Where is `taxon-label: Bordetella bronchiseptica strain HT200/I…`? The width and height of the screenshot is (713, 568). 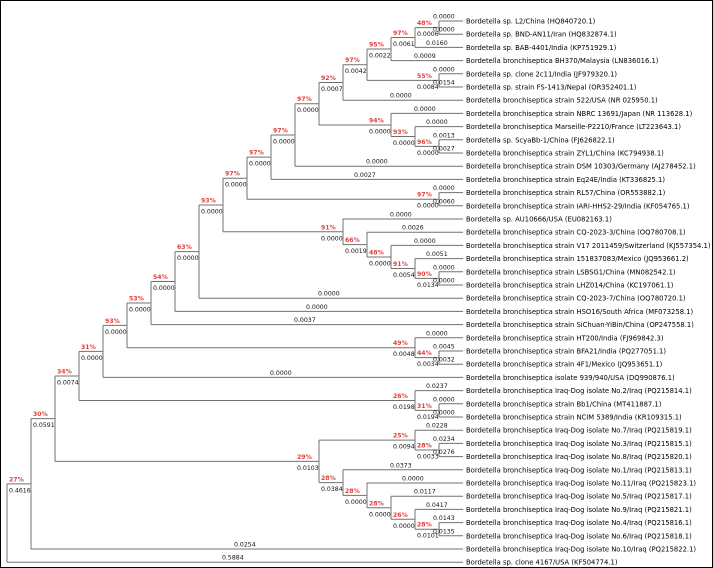
taxon-label: Bordetella bronchiseptica strain HT200/I… is located at coordinates (565, 338).